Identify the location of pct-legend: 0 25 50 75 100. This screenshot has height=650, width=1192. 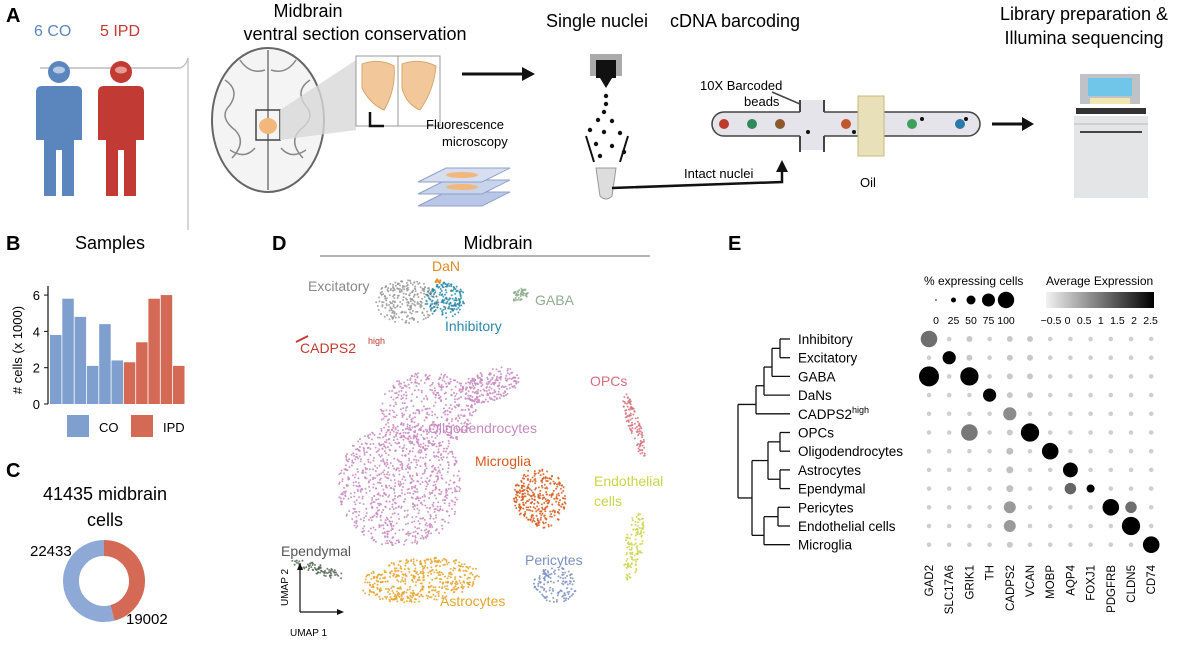
(974, 309).